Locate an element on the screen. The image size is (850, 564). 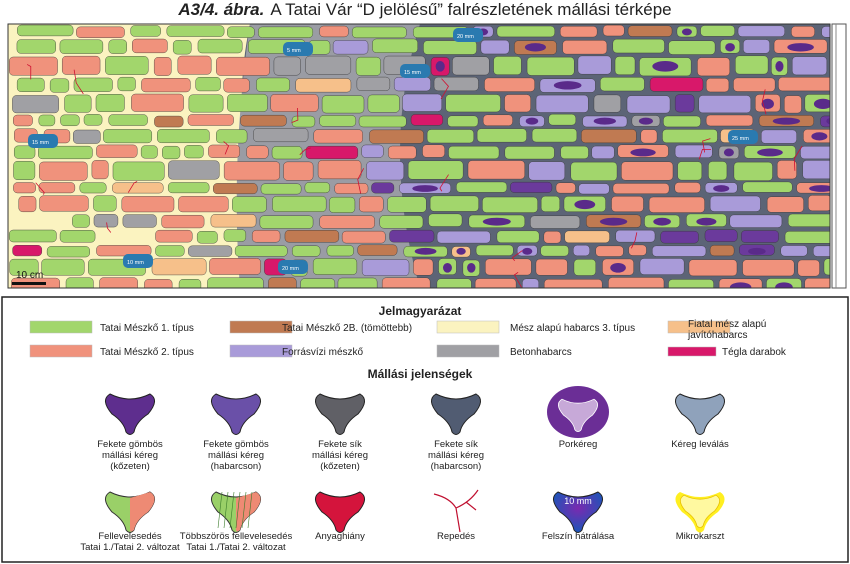
measurement-label: 20 mm is located at coordinates (465, 37).